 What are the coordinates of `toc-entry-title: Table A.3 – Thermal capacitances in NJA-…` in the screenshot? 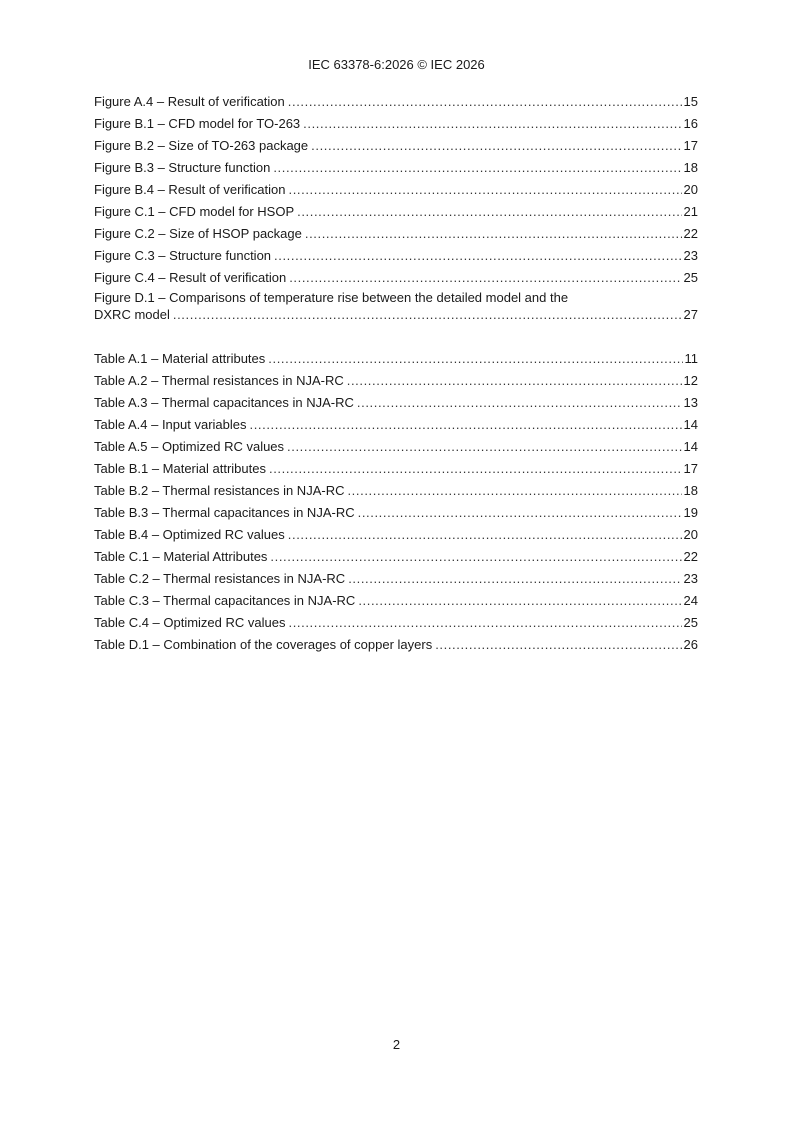 It's located at (224, 402).